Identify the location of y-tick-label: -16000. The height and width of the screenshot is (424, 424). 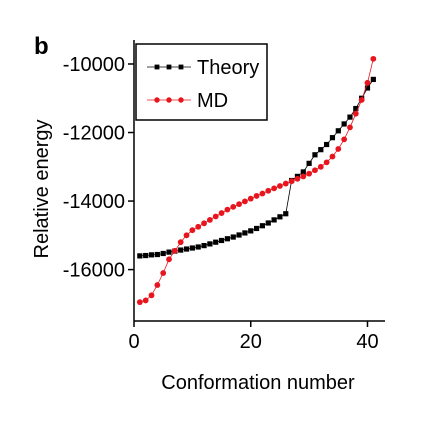
(94, 271).